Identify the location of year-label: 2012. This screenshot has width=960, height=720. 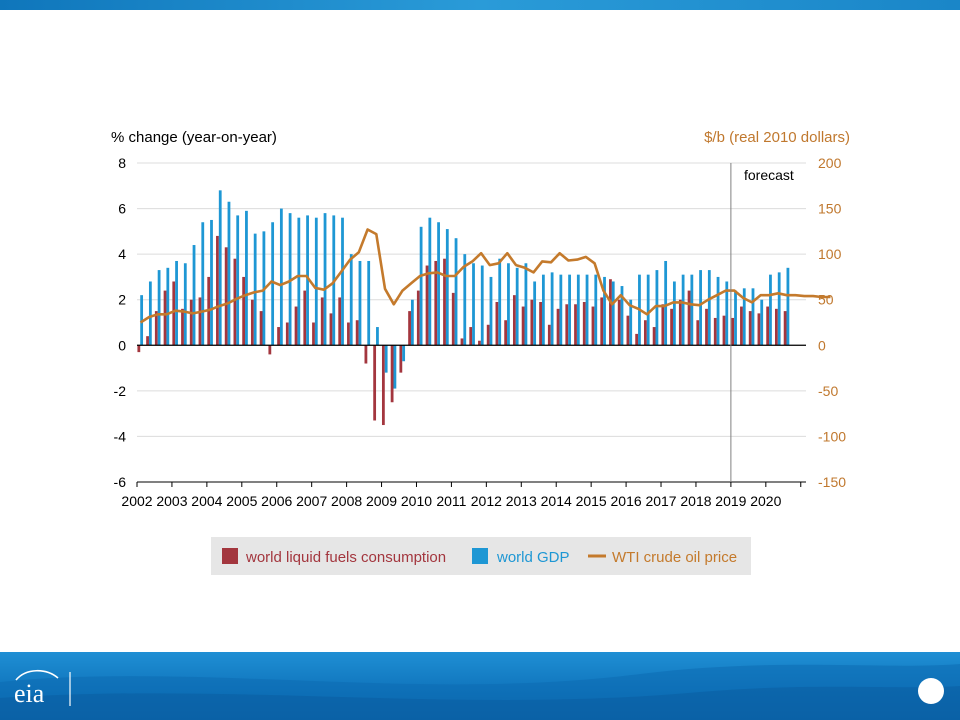
(486, 501).